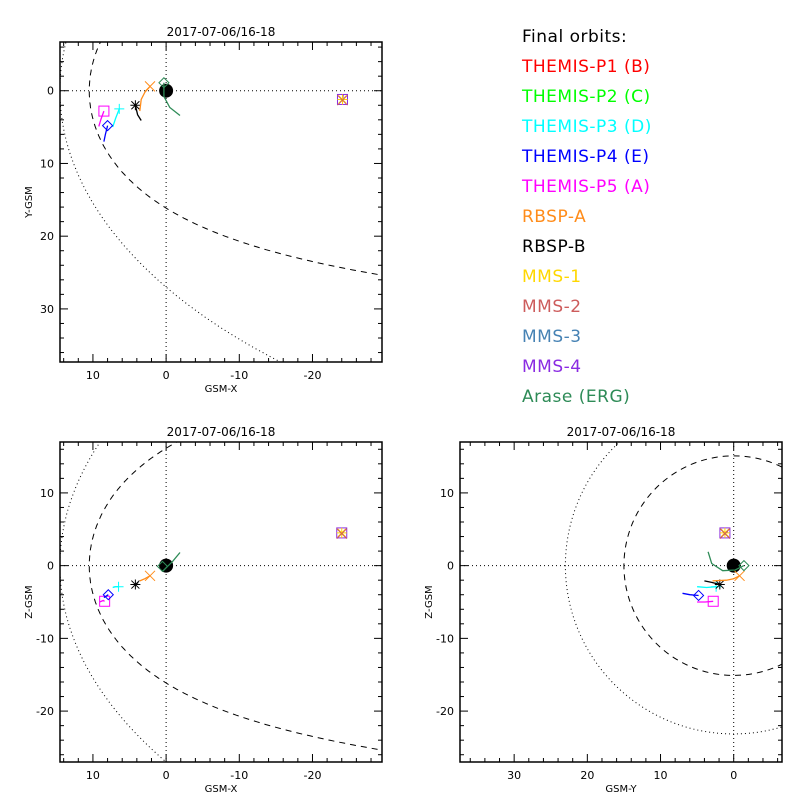 This screenshot has height=800, width=800. What do you see at coordinates (554, 247) in the screenshot?
I see `legend-item-rbspb: RBSP-B` at bounding box center [554, 247].